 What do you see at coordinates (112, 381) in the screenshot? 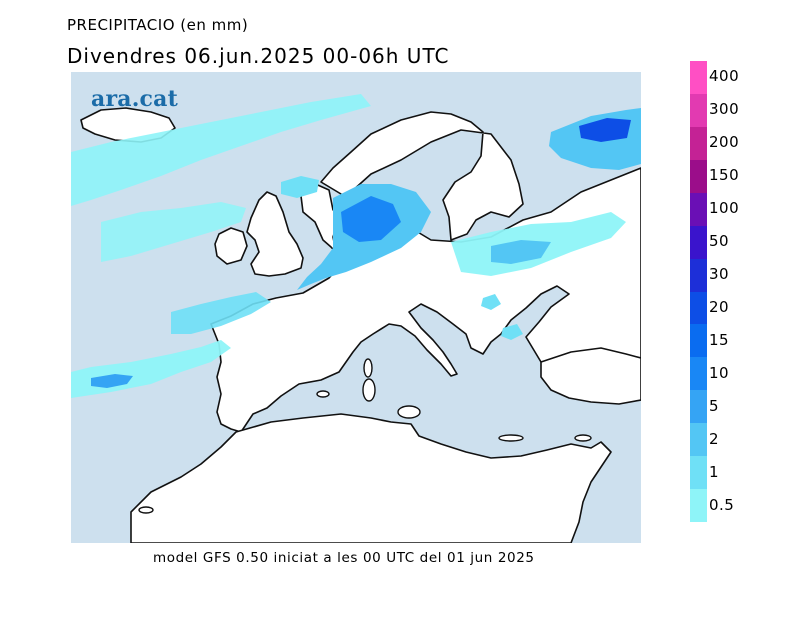
I see `rain-core-atlantic` at bounding box center [112, 381].